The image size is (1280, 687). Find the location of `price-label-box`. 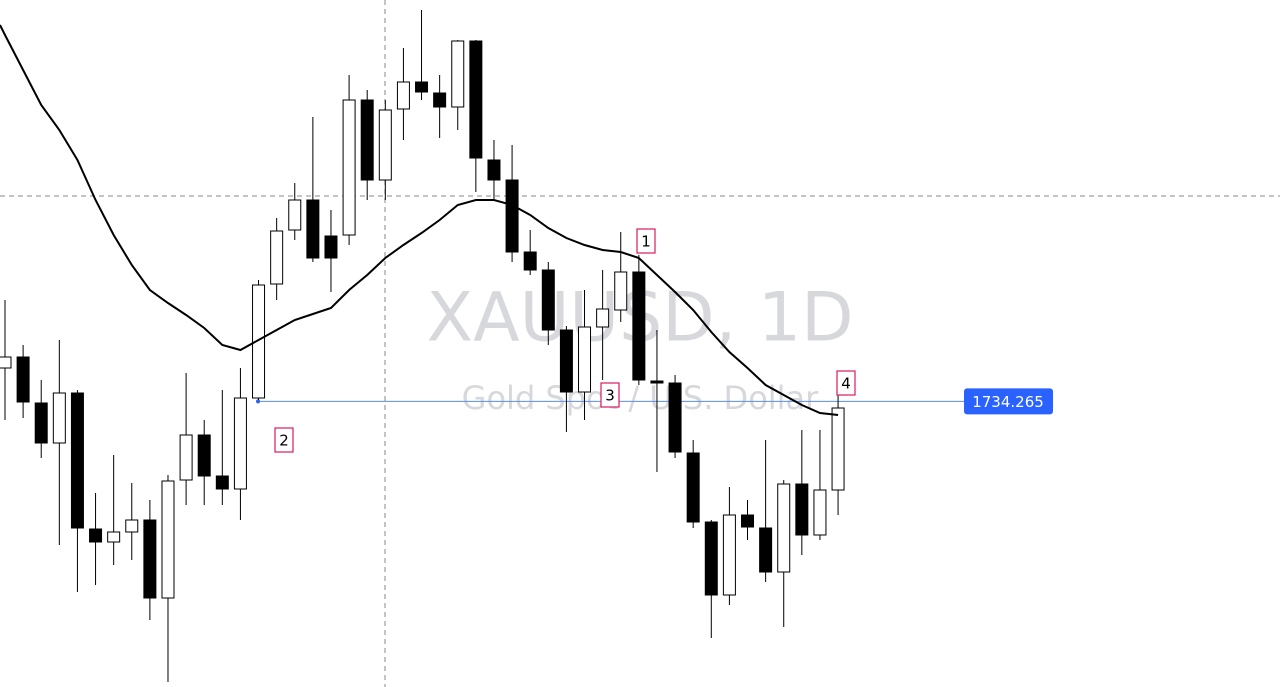

price-label-box is located at coordinates (1008, 401).